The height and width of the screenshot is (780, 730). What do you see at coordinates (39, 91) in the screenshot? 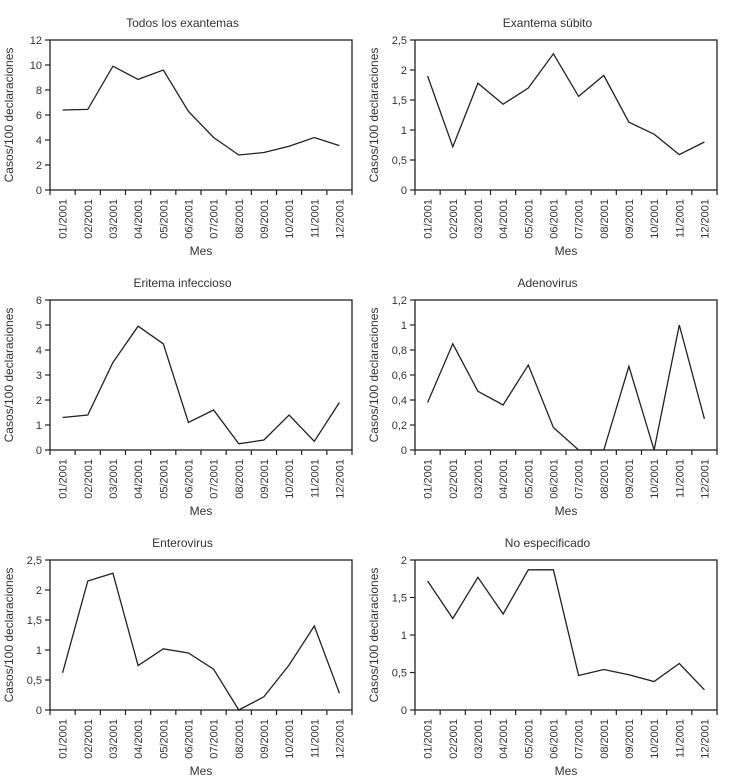
I see `y-tick-label: 8` at bounding box center [39, 91].